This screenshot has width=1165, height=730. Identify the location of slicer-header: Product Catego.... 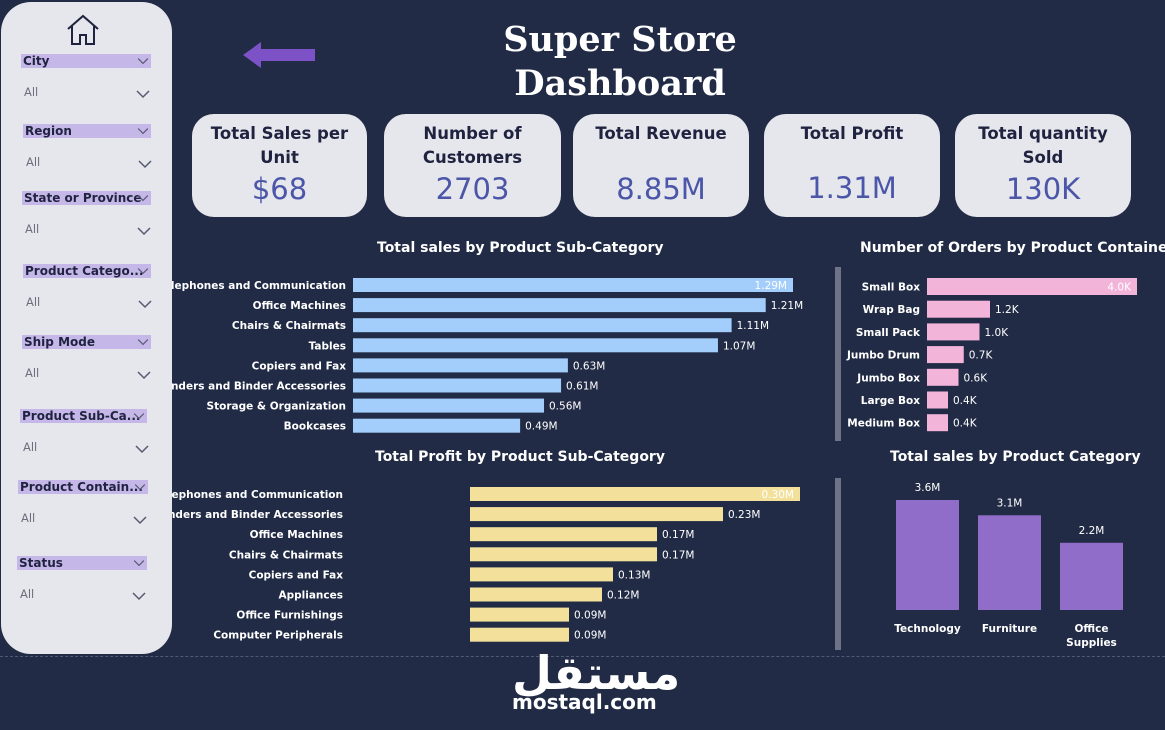
(87, 271).